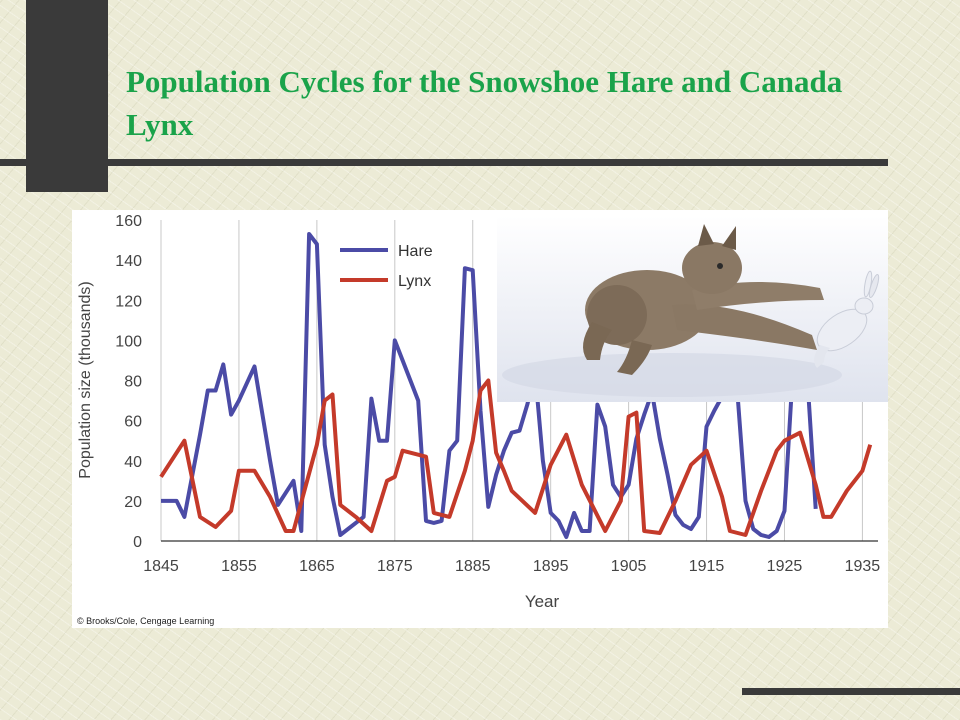 The width and height of the screenshot is (960, 720). Describe the element at coordinates (137, 542) in the screenshot. I see `y-tick-label: 0` at that location.